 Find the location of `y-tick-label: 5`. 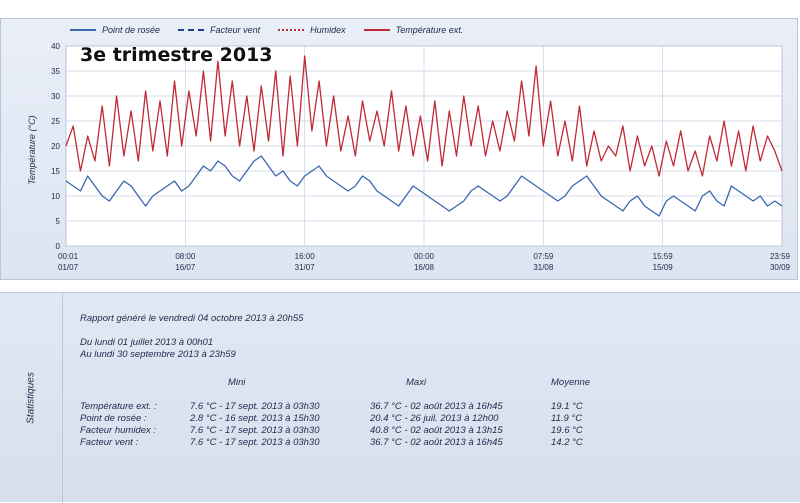

y-tick-label: 5 is located at coordinates (58, 221).